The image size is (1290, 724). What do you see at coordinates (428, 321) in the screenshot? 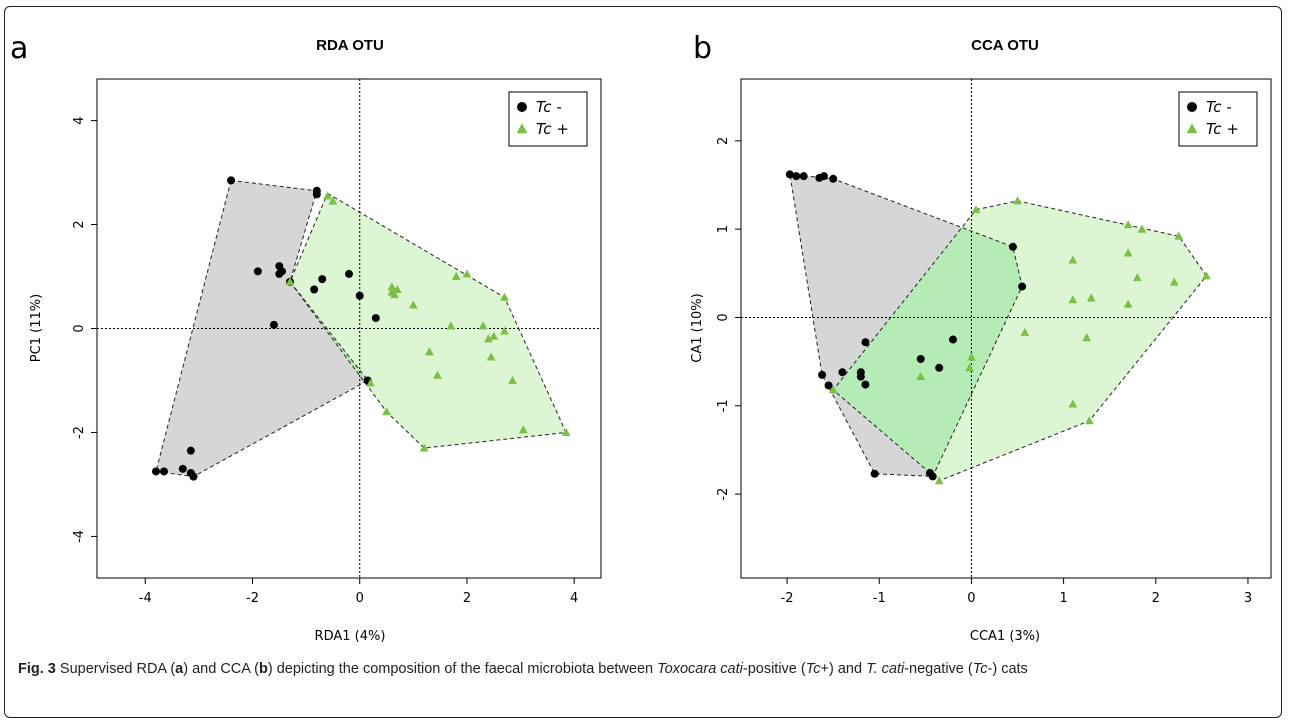
I see `hull-positive-fill` at bounding box center [428, 321].